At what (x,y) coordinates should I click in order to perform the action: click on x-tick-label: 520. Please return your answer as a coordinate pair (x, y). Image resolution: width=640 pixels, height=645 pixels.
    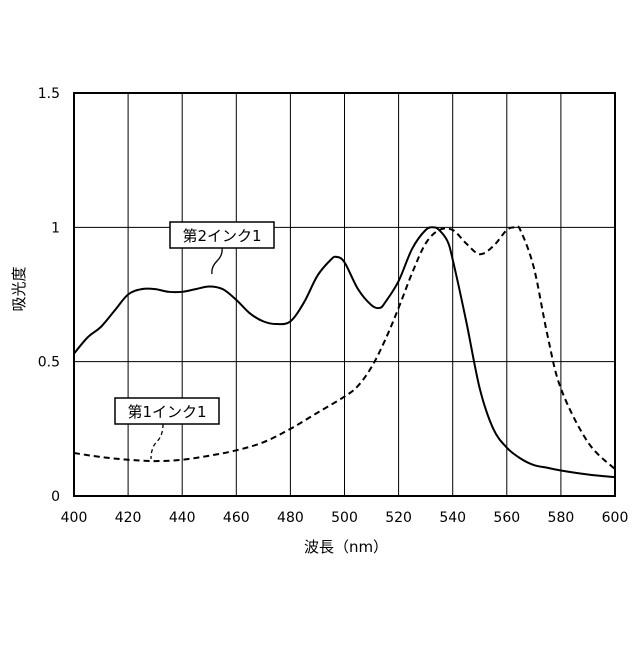
    Looking at the image, I should click on (398, 518).